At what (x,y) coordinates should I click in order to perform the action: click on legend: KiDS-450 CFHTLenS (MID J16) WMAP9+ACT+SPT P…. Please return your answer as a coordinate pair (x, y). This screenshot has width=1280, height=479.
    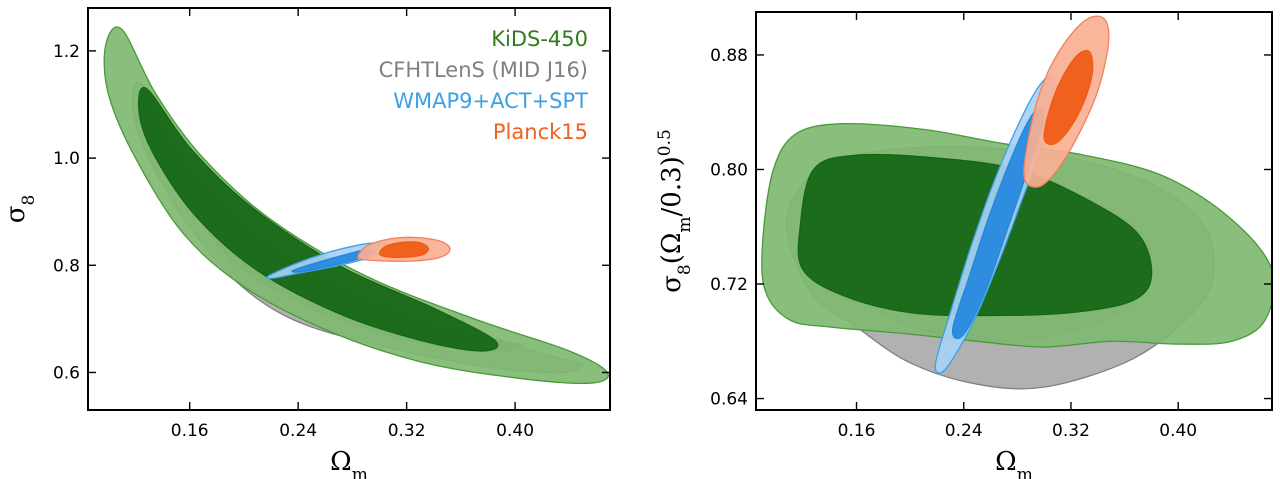
    Looking at the image, I should click on (484, 85).